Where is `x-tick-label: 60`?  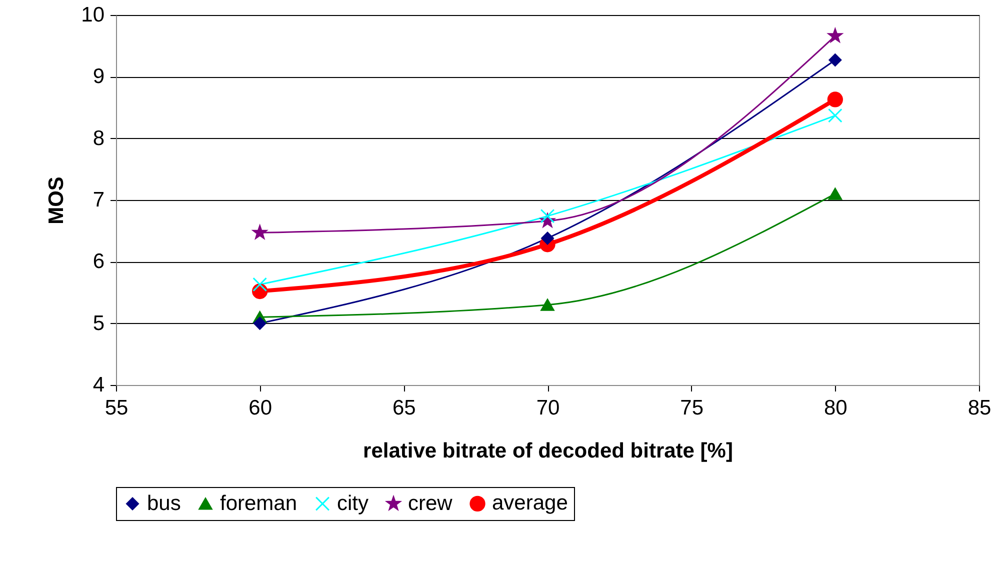 x-tick-label: 60 is located at coordinates (260, 408).